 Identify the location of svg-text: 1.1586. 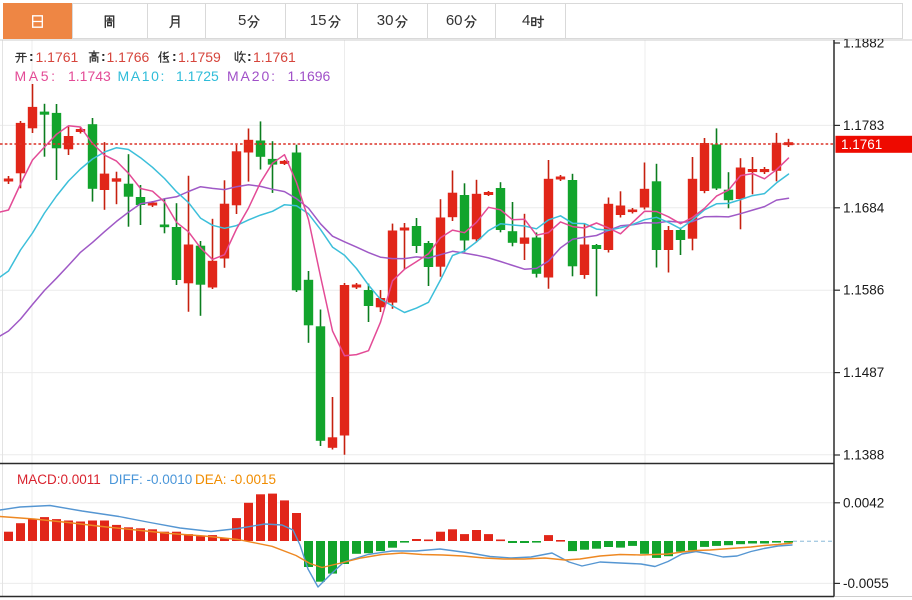
(863, 290).